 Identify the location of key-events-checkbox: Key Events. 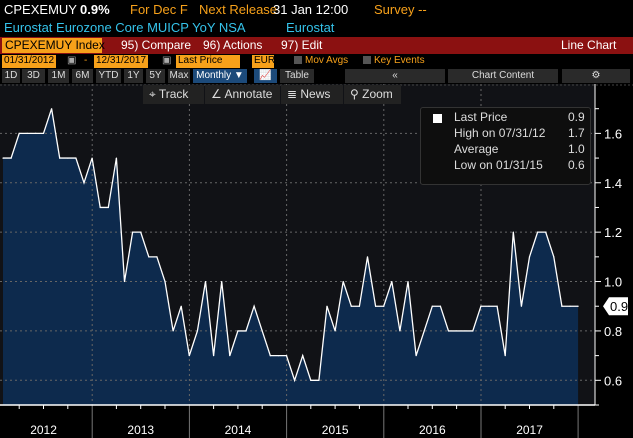
(394, 60).